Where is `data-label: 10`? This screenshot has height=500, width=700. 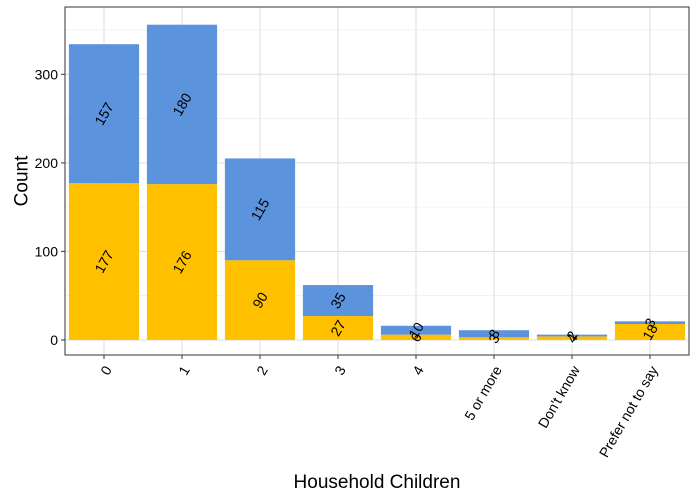
data-label: 10 is located at coordinates (416, 330).